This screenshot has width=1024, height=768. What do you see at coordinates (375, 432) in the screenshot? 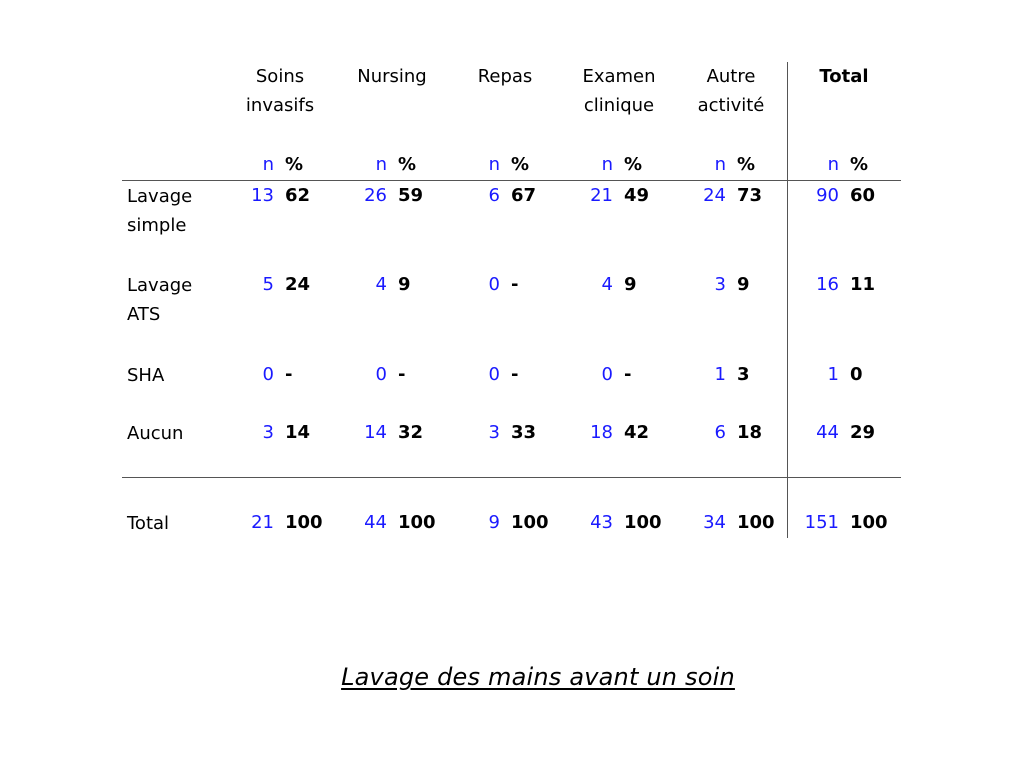
I see `n-value: 14` at bounding box center [375, 432].